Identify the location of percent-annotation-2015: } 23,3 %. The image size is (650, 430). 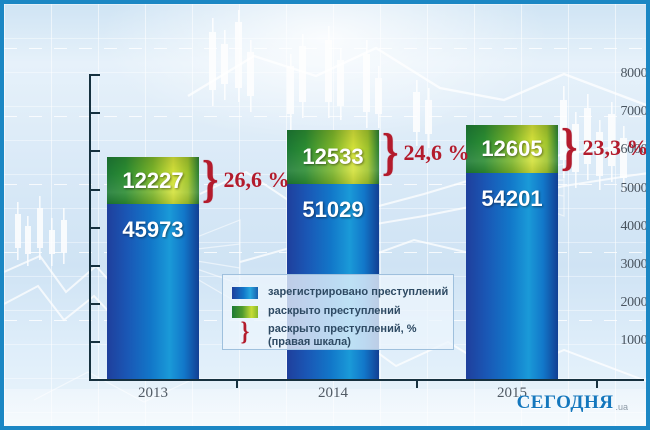
(604, 147).